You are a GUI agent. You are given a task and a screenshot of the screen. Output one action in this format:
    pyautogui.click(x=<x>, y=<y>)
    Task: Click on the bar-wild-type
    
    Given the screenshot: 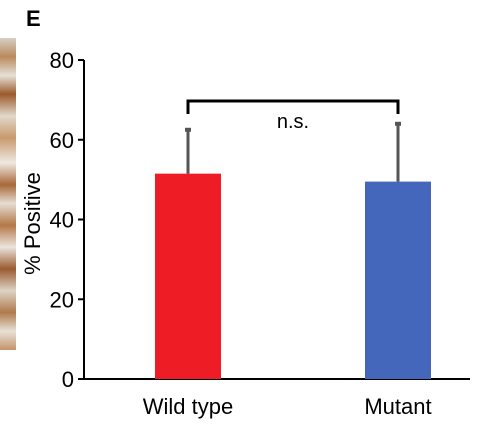 What is the action you would take?
    pyautogui.click(x=188, y=276)
    